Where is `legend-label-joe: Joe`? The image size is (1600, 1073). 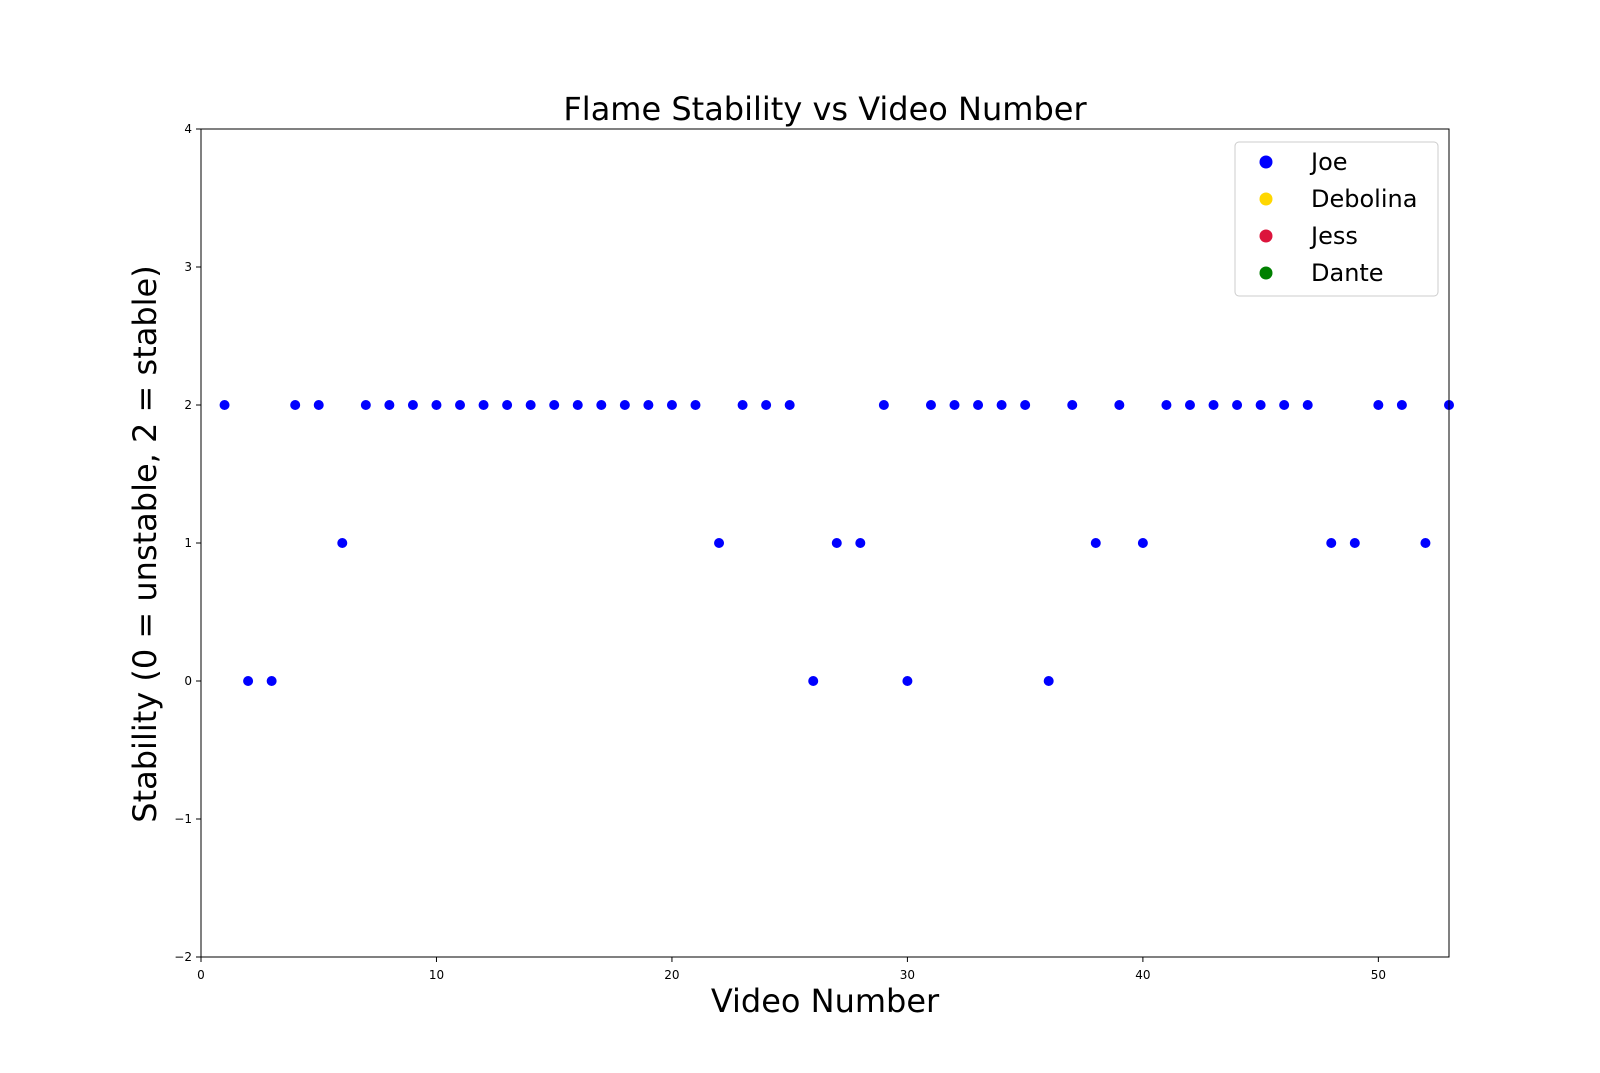
legend-label-joe: Joe is located at coordinates (1328, 162).